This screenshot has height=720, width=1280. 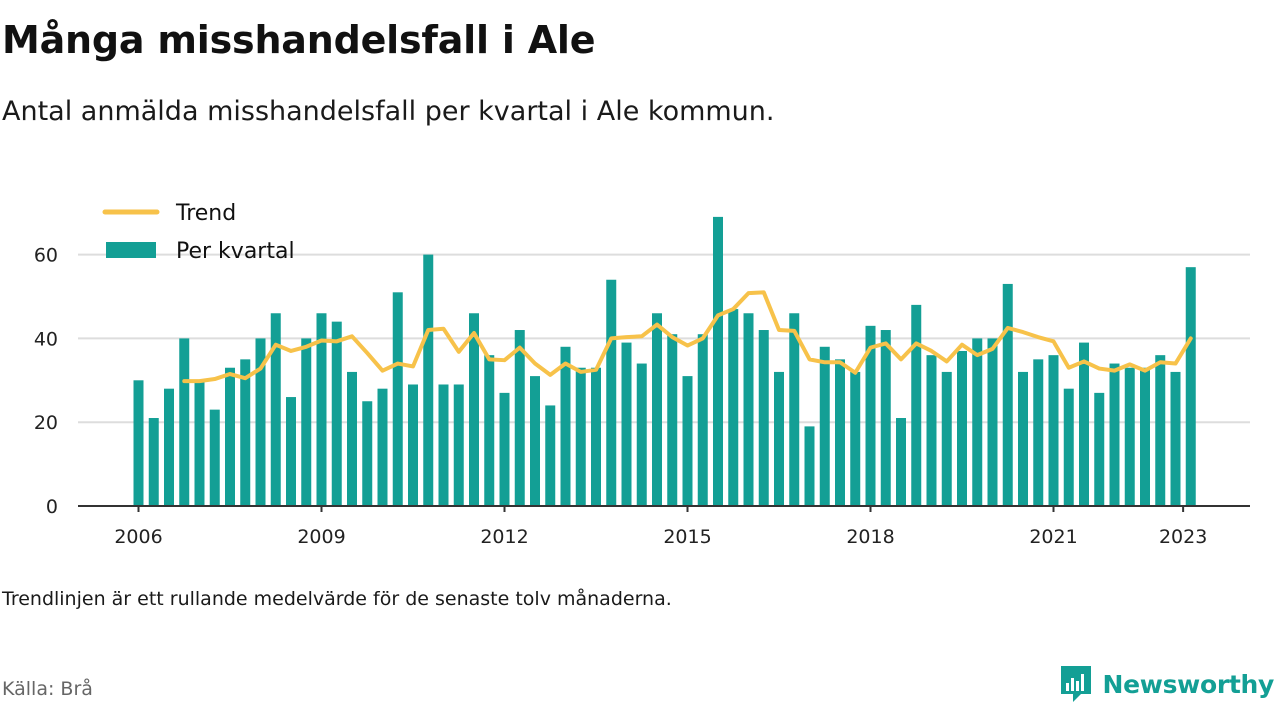 What do you see at coordinates (1053, 537) in the screenshot?
I see `x-tick-label: 2021` at bounding box center [1053, 537].